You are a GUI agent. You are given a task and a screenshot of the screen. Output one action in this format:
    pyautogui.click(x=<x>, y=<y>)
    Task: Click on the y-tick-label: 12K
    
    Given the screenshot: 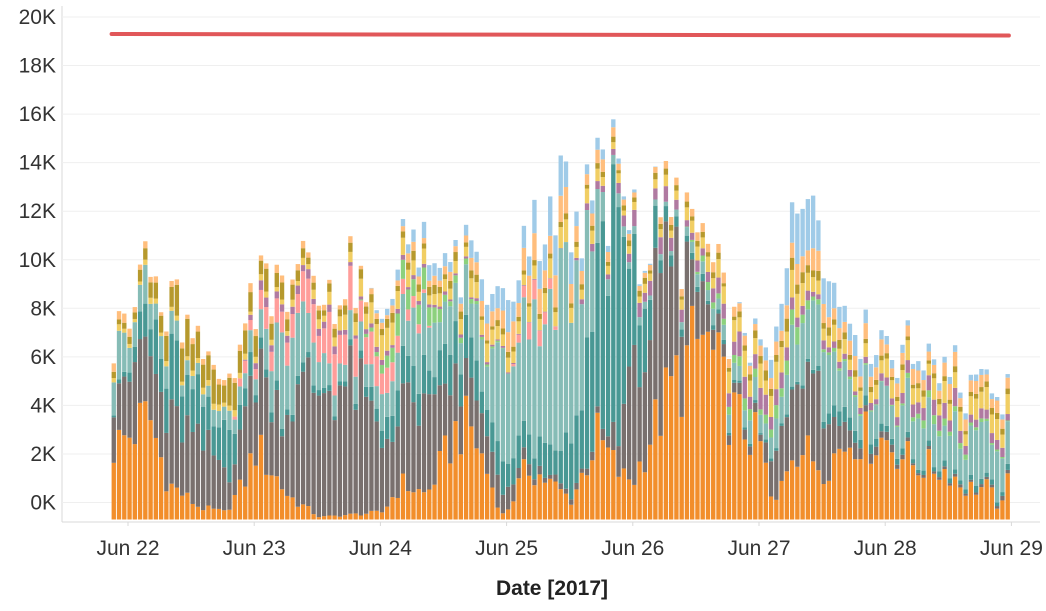 What is the action you would take?
    pyautogui.click(x=37, y=211)
    